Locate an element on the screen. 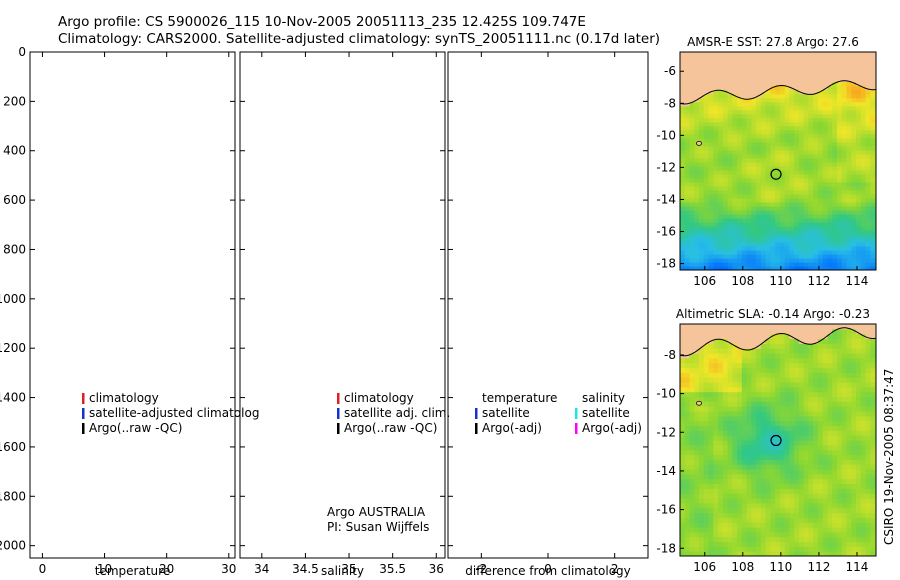 The image size is (900, 580). depth-tick-label: 1800 is located at coordinates (13, 496).